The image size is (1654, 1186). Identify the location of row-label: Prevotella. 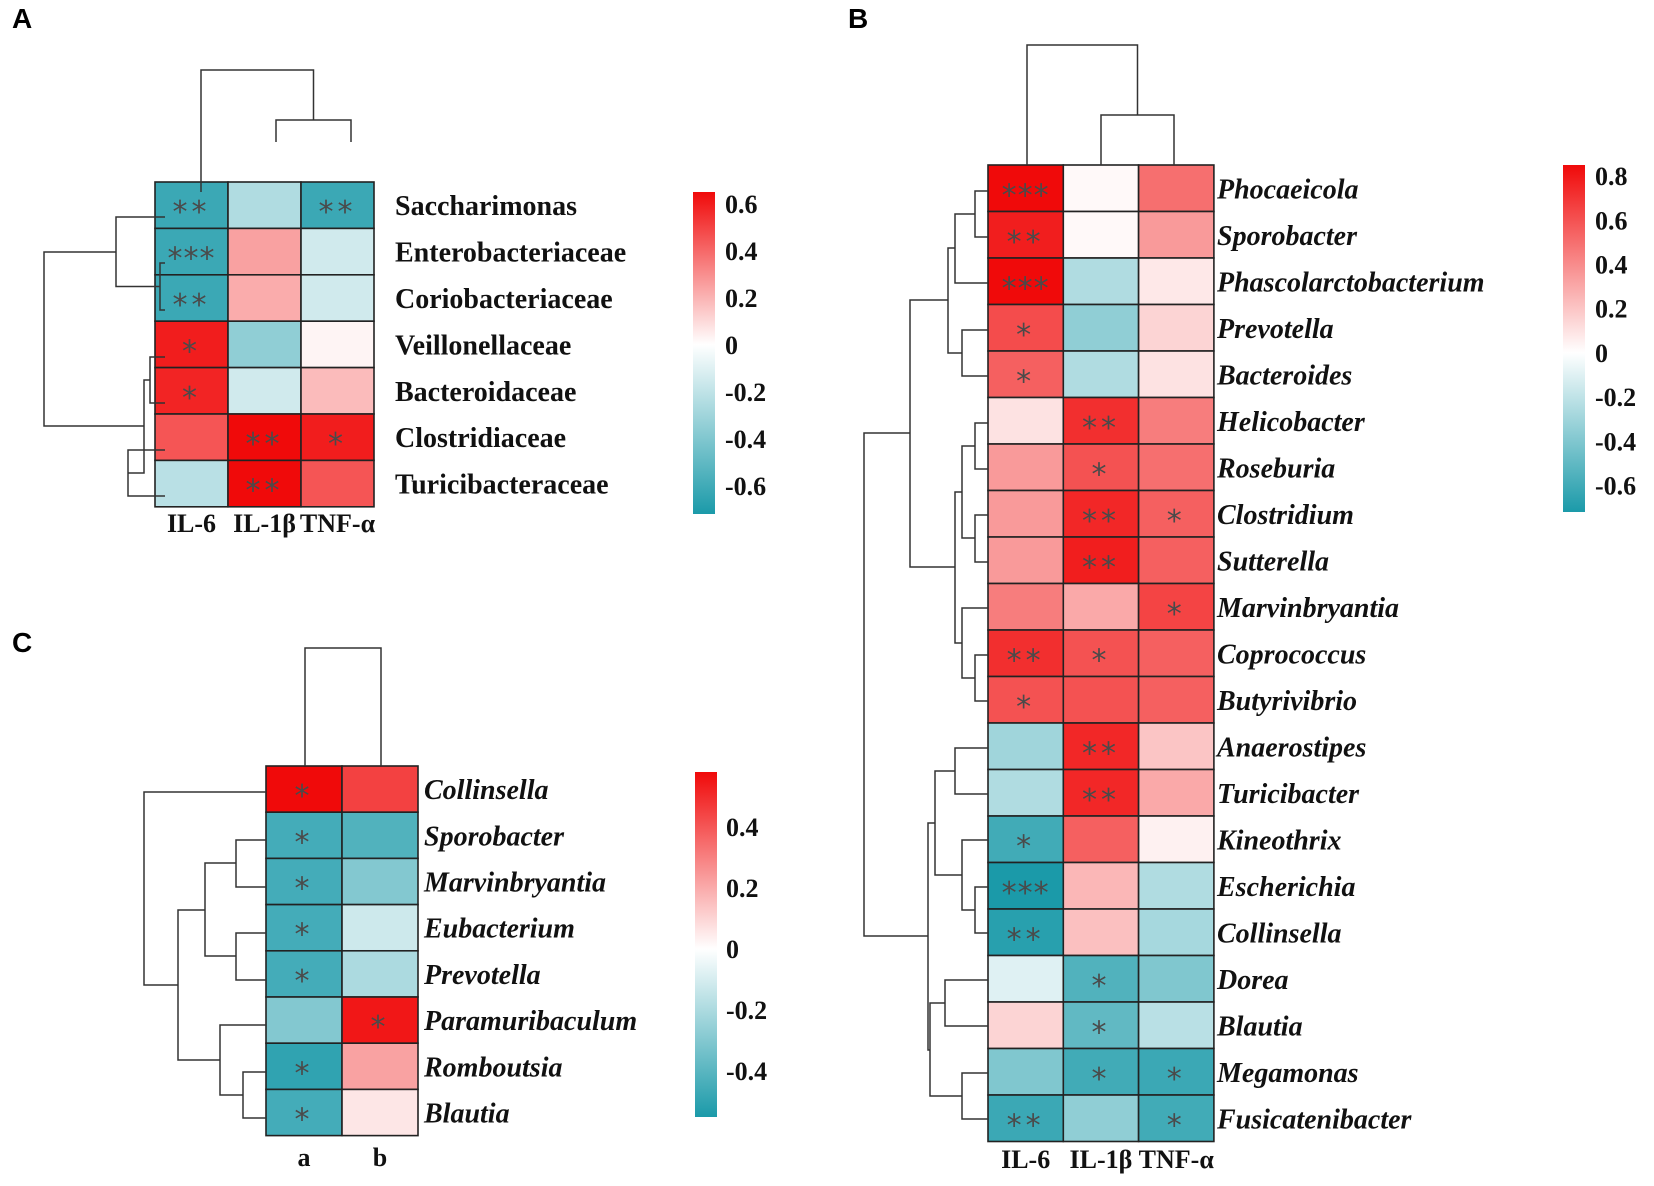
(1275, 329).